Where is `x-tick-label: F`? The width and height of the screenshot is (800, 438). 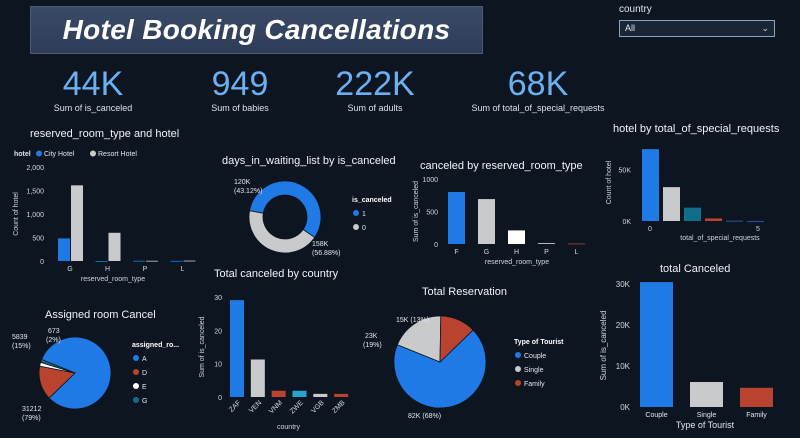 x-tick-label: F is located at coordinates (456, 252).